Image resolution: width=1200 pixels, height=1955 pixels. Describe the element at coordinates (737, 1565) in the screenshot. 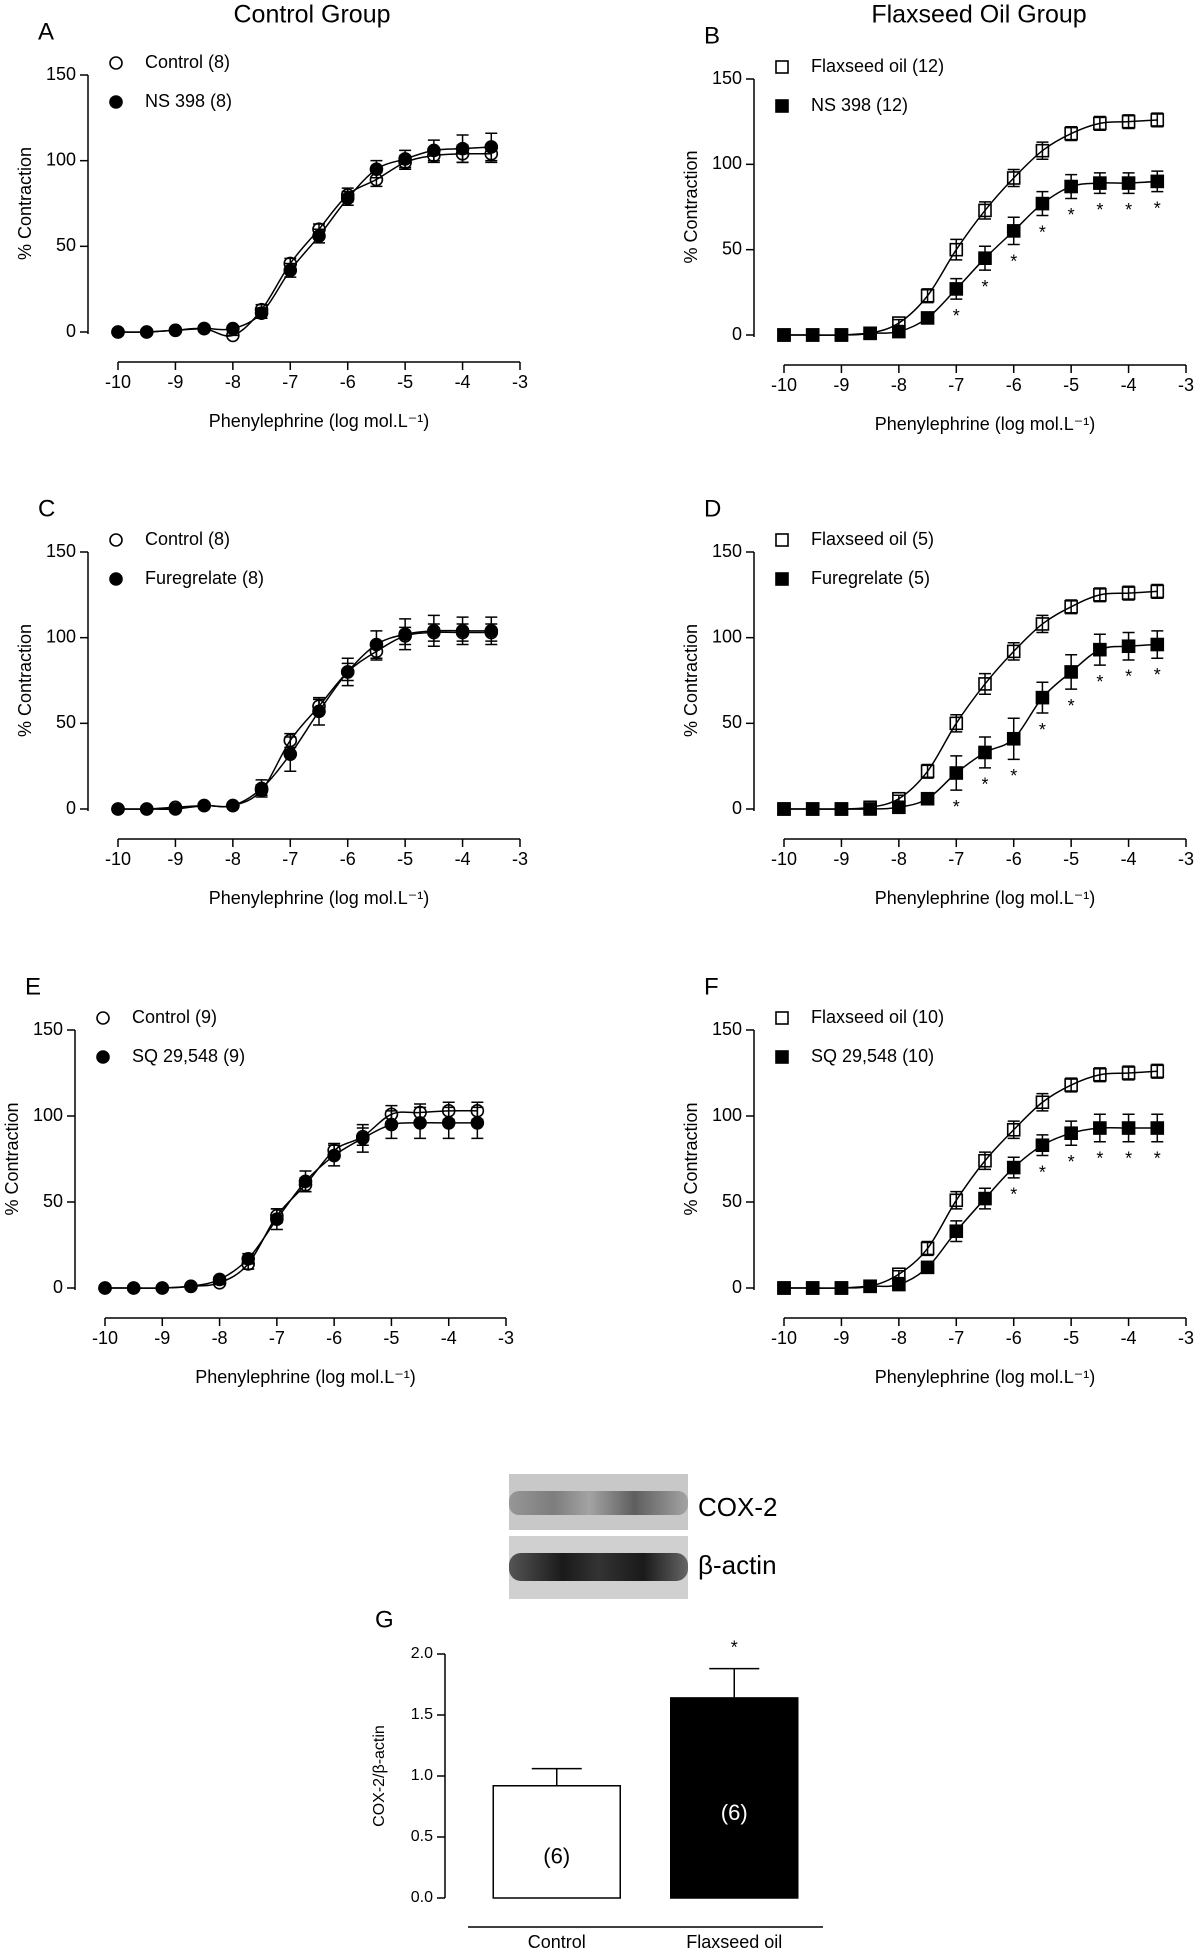

I see `blot-label: β-actin` at that location.